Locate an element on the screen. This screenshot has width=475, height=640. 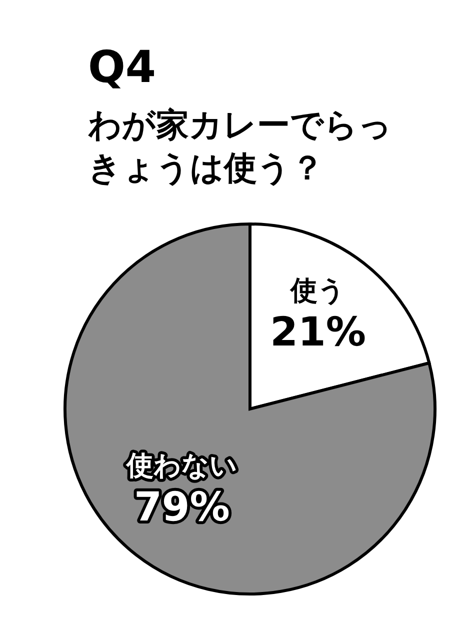
slice-label: 使わない is located at coordinates (181, 466).